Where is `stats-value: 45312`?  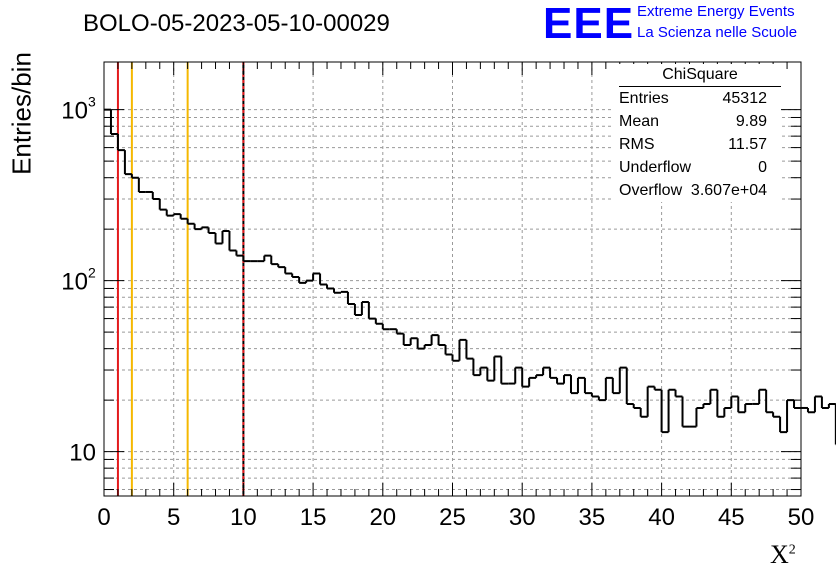 stats-value: 45312 is located at coordinates (745, 98).